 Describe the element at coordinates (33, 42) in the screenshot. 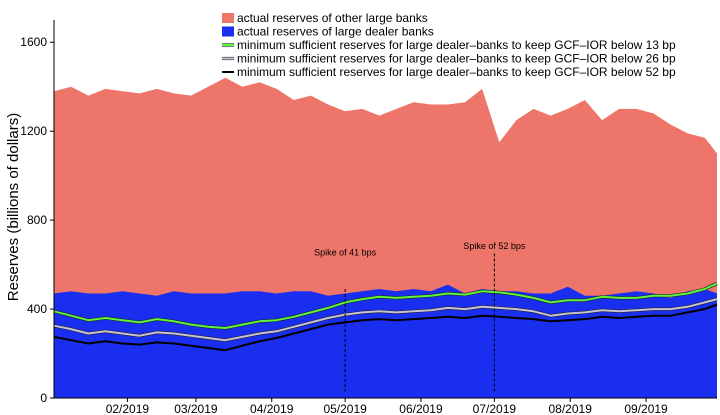

I see `y-tick-label: 1600` at that location.